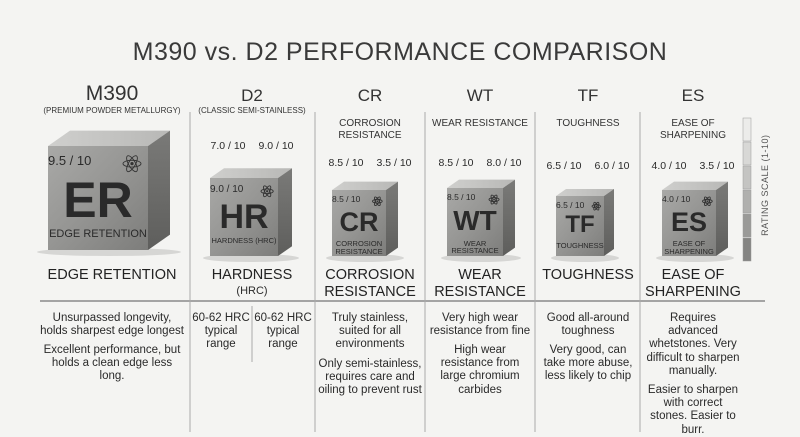 This screenshot has height=437, width=800. I want to click on cube-caption: TOUGHNESS, so click(580, 245).